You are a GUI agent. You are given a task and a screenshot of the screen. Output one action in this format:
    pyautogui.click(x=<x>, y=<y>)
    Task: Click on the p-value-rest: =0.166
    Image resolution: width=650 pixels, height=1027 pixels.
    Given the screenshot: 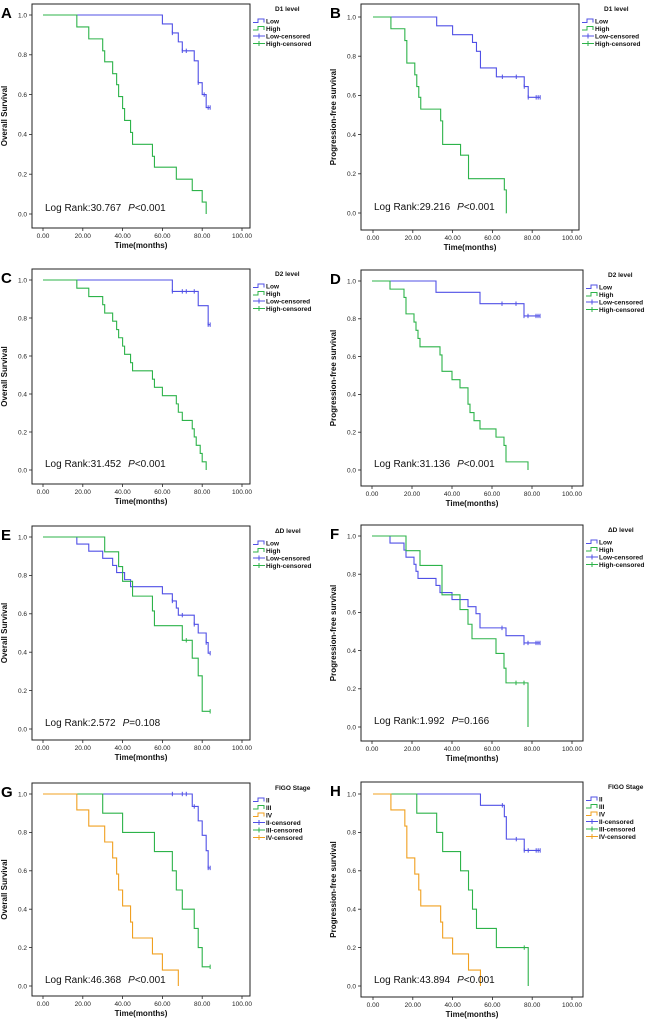 What is the action you would take?
    pyautogui.click(x=473, y=721)
    